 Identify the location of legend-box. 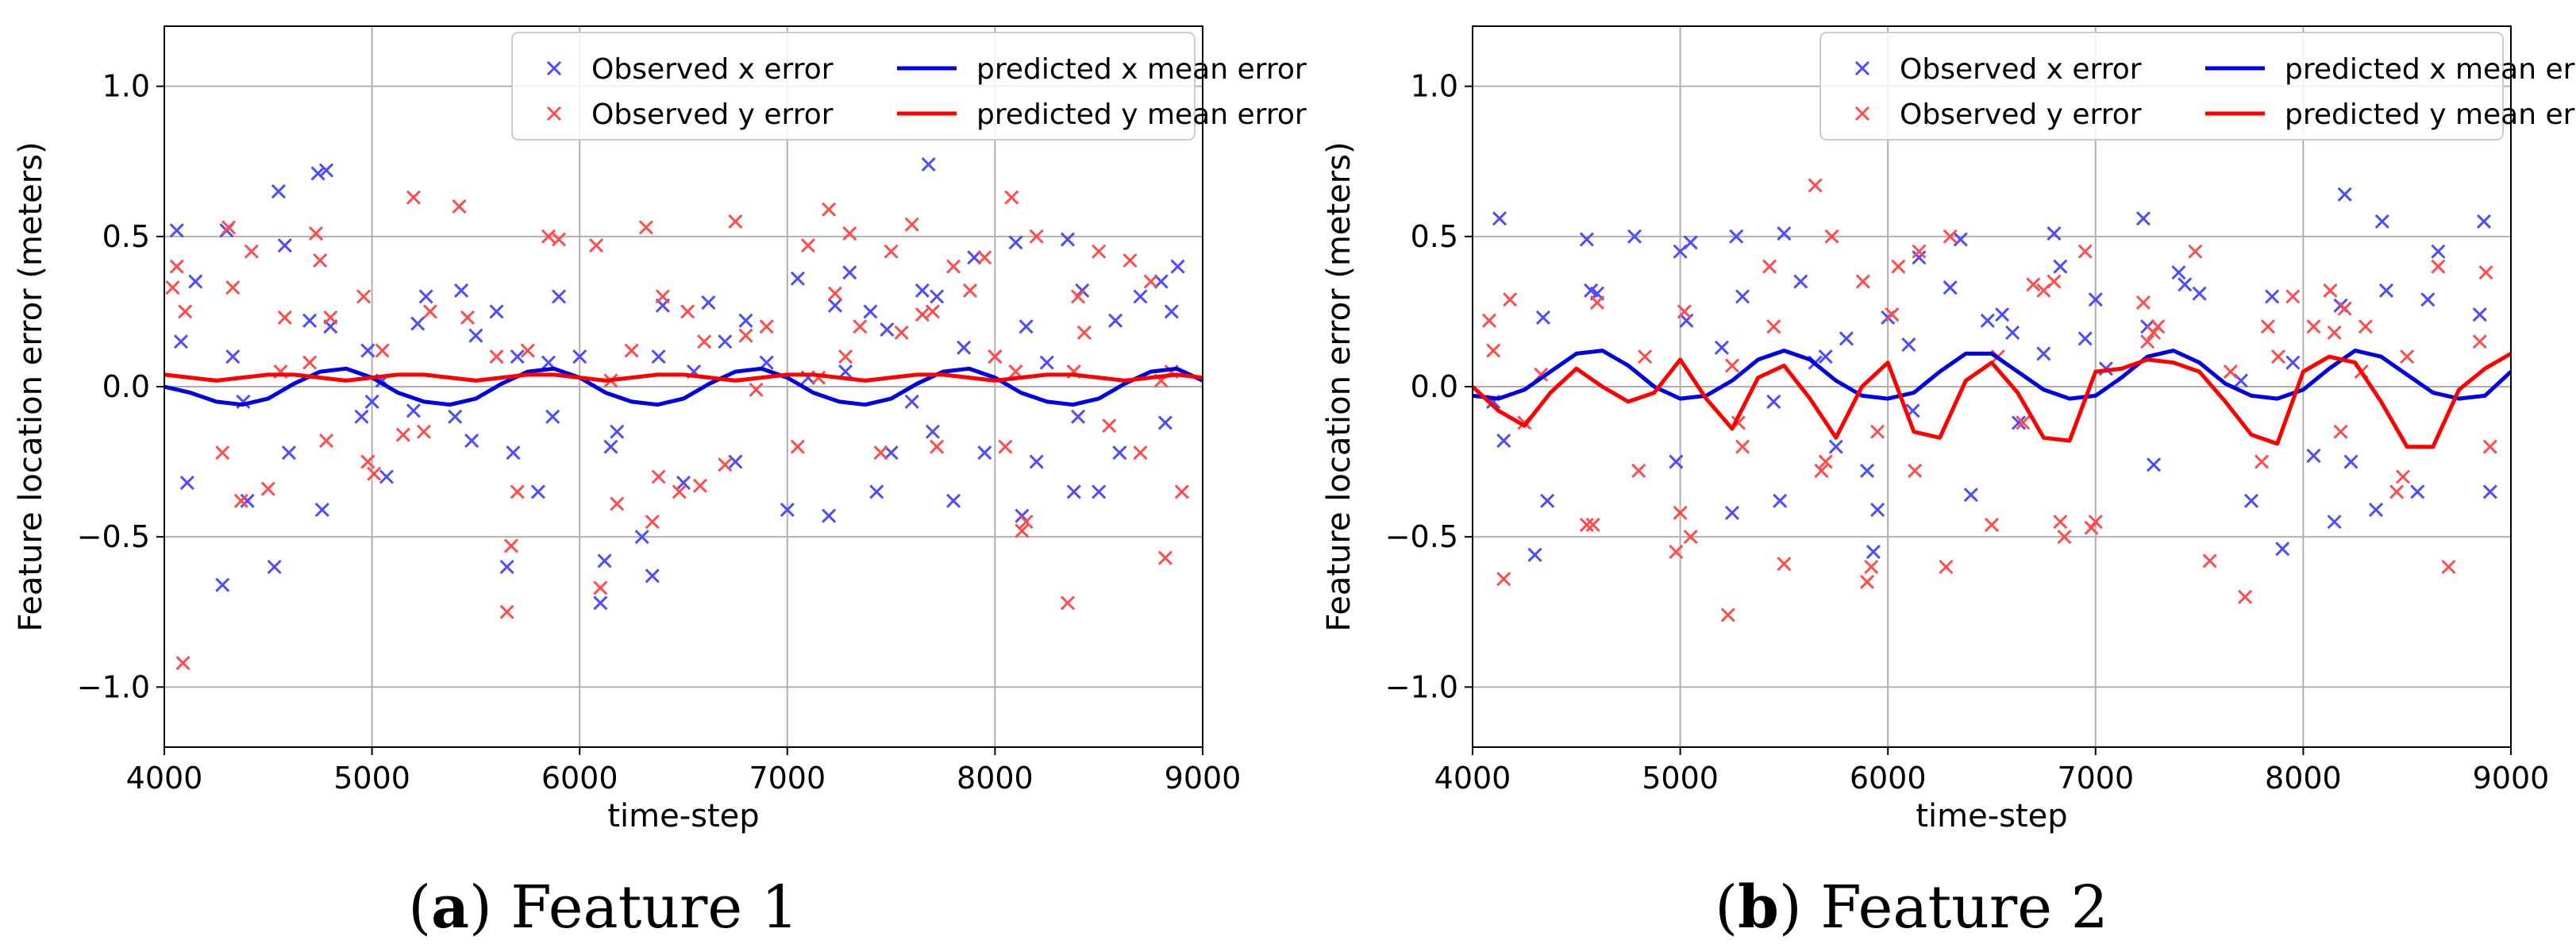
(853, 86).